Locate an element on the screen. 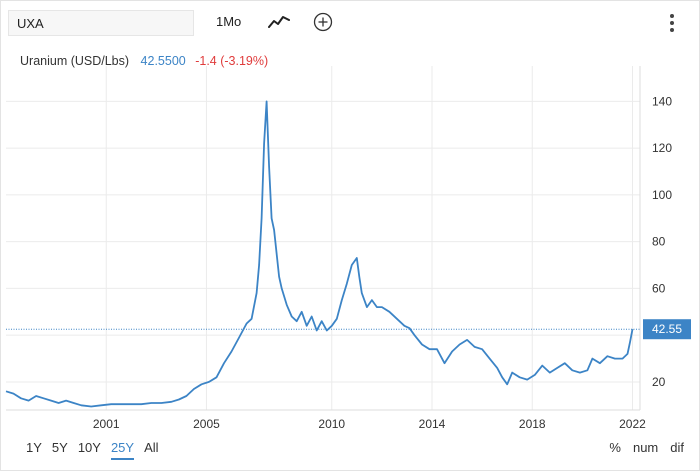 Image resolution: width=700 pixels, height=471 pixels. line-chart-icon is located at coordinates (279, 22).